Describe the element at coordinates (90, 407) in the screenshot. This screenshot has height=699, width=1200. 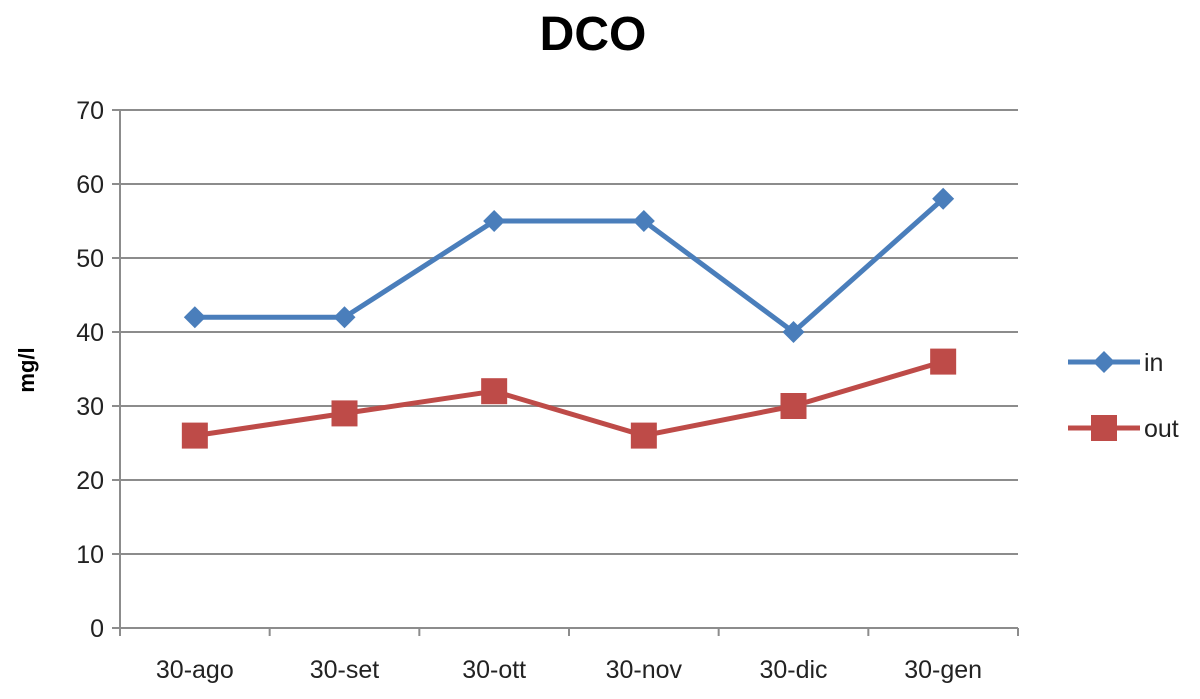
I see `y-tick-label: 30` at that location.